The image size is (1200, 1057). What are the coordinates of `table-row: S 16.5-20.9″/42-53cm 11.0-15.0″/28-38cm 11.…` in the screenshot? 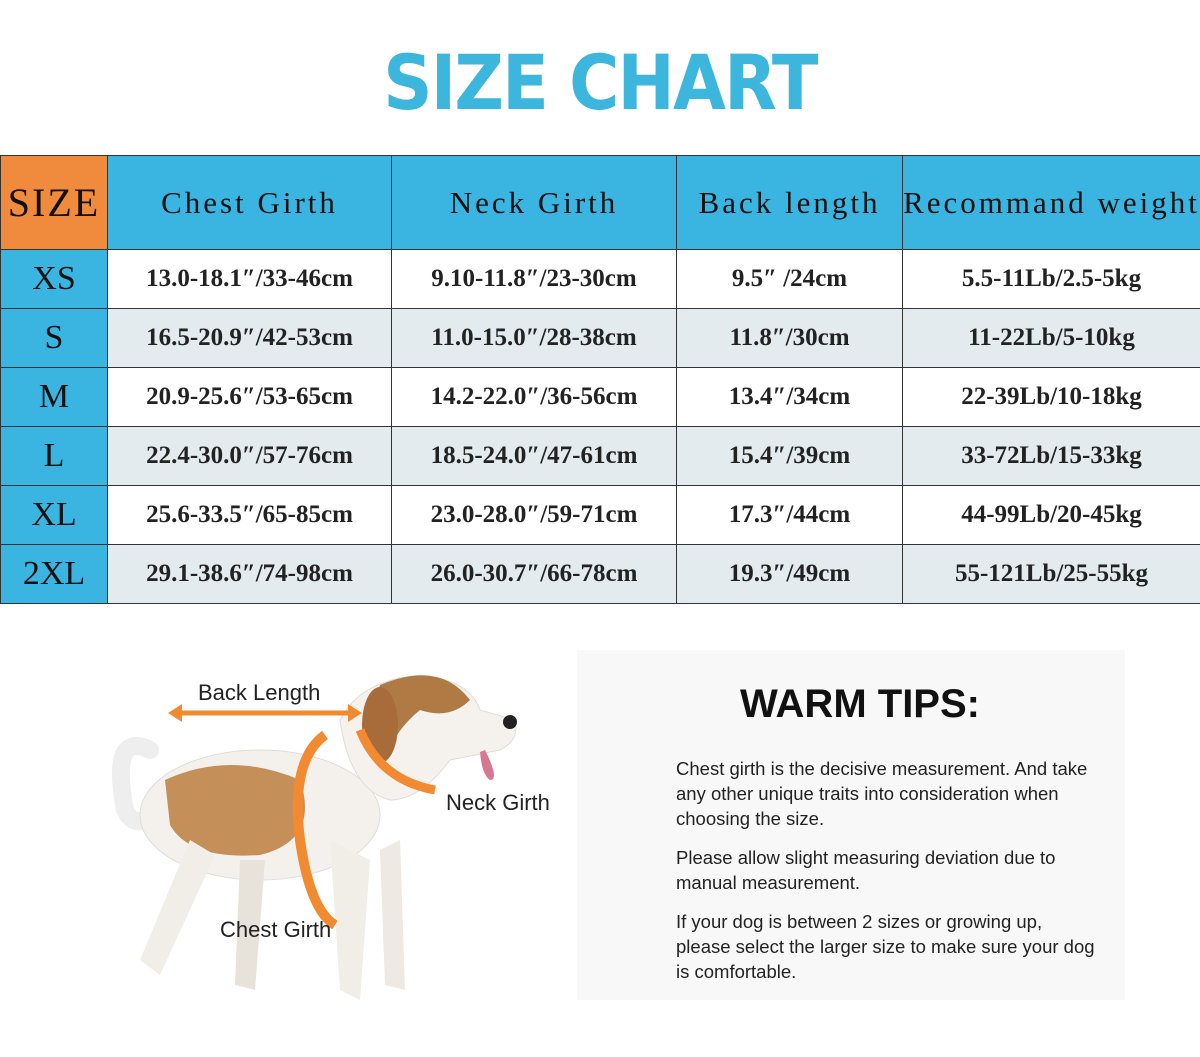 It's located at (600, 338).